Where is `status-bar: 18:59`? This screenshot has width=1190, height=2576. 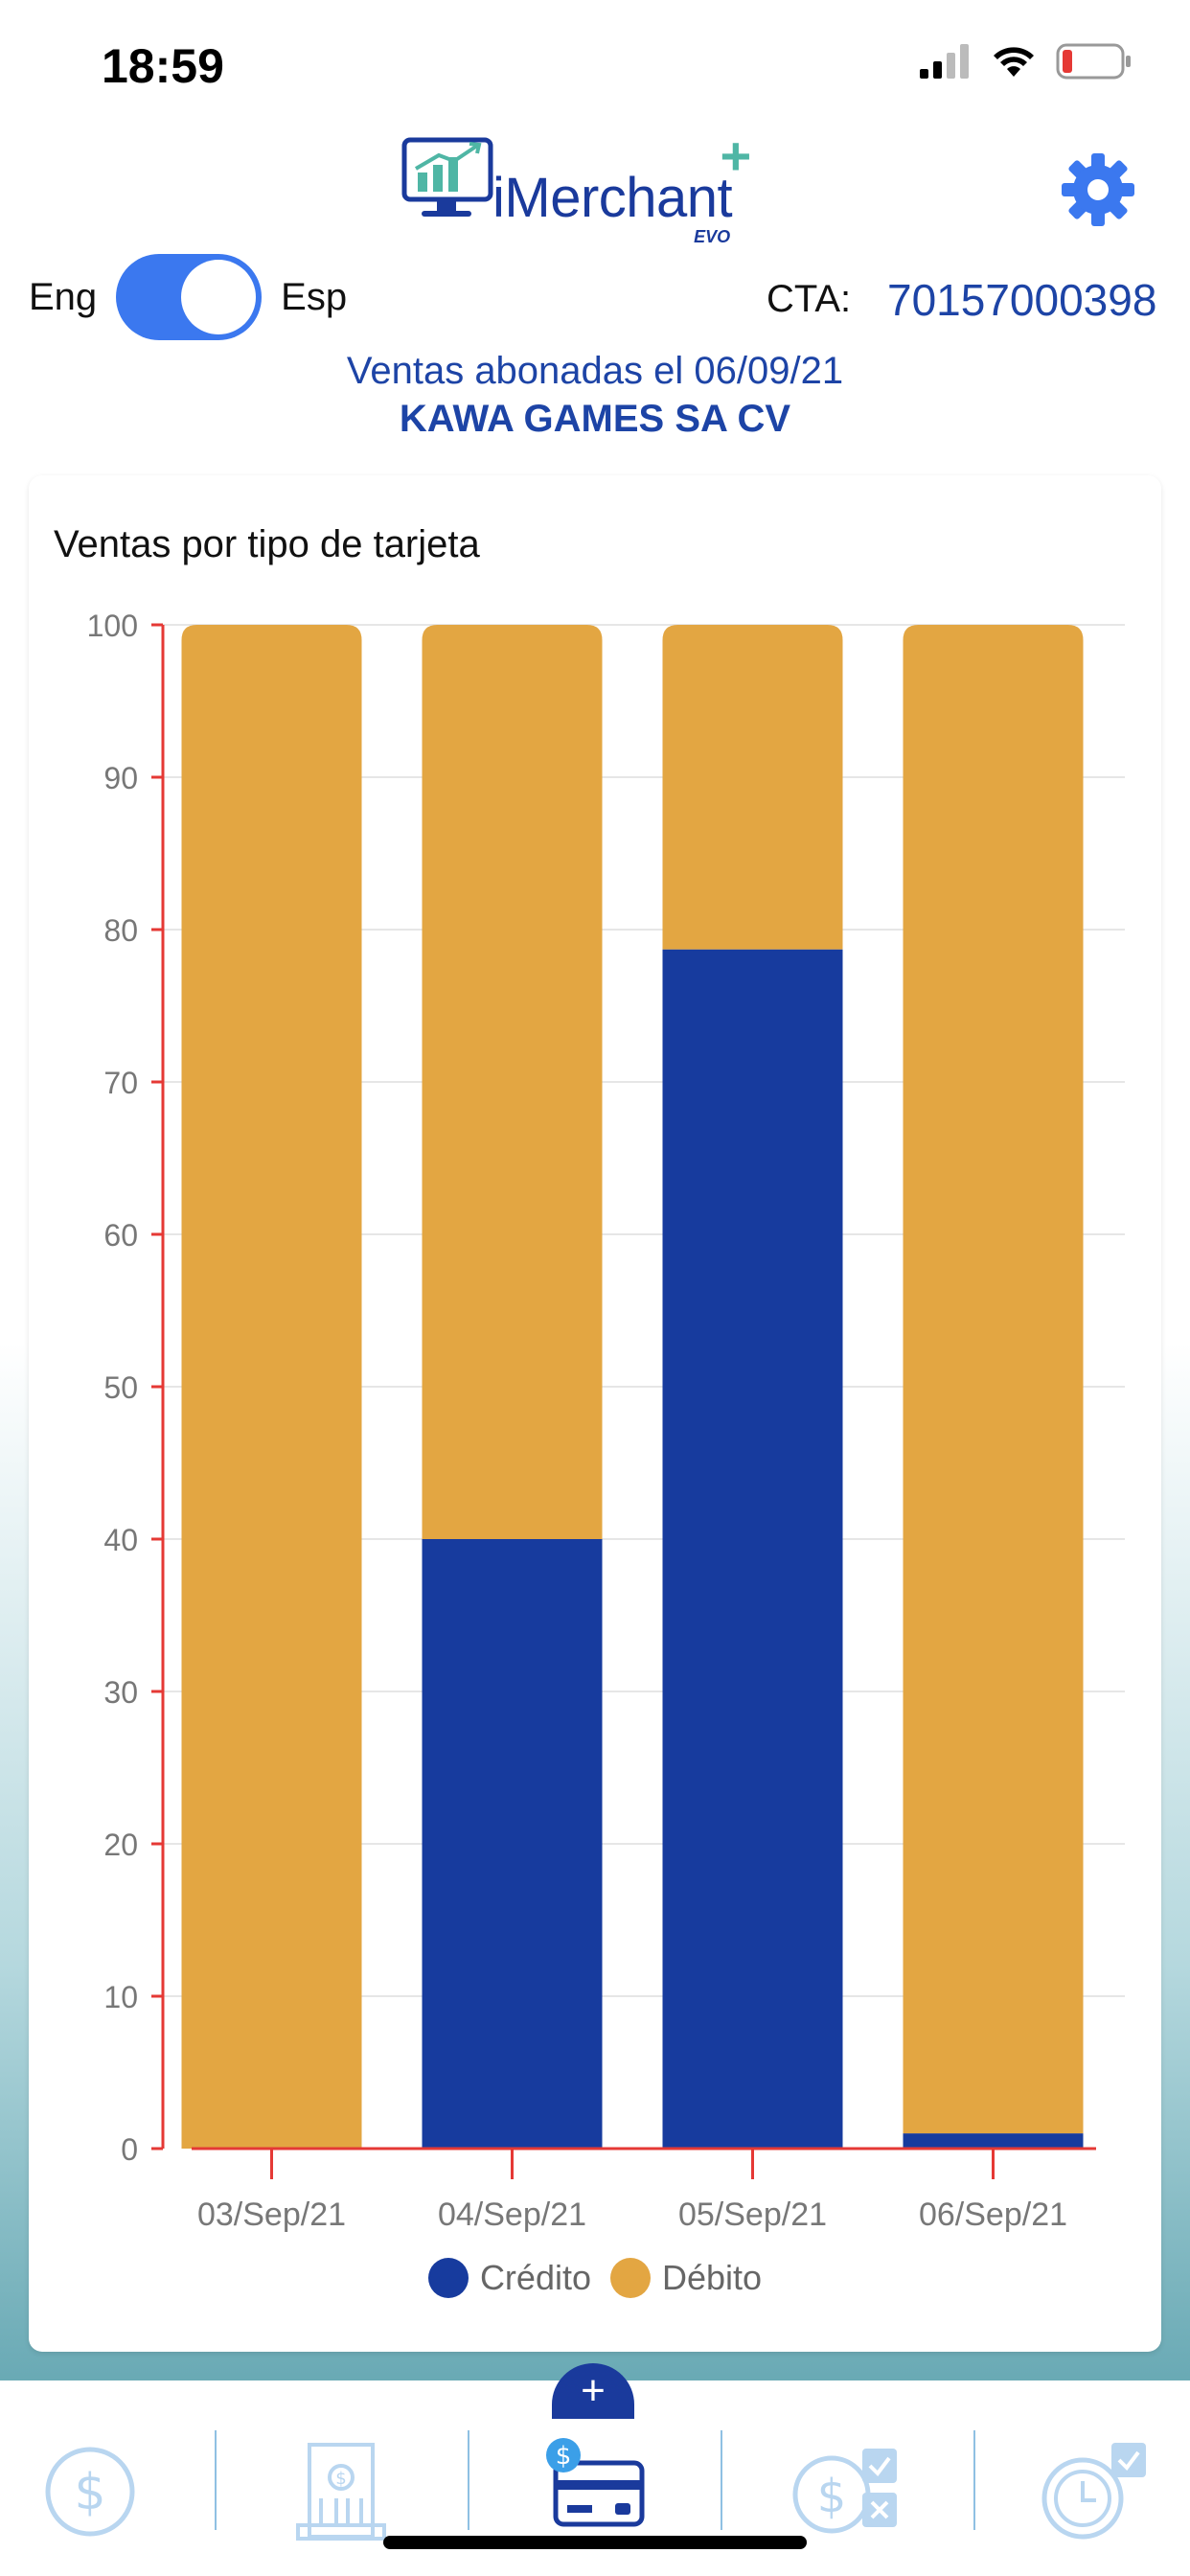 status-bar: 18:59 is located at coordinates (595, 63).